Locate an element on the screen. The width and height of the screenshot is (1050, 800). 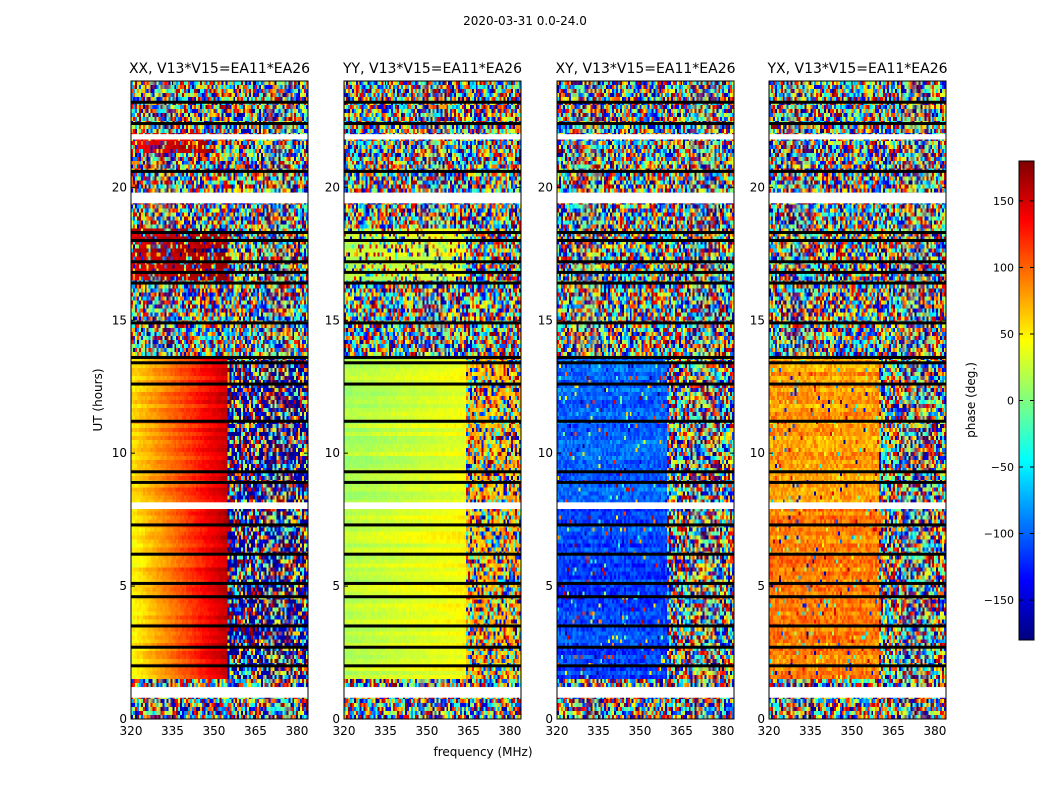
x-axis-label: frequency (MHz) is located at coordinates (482, 752).